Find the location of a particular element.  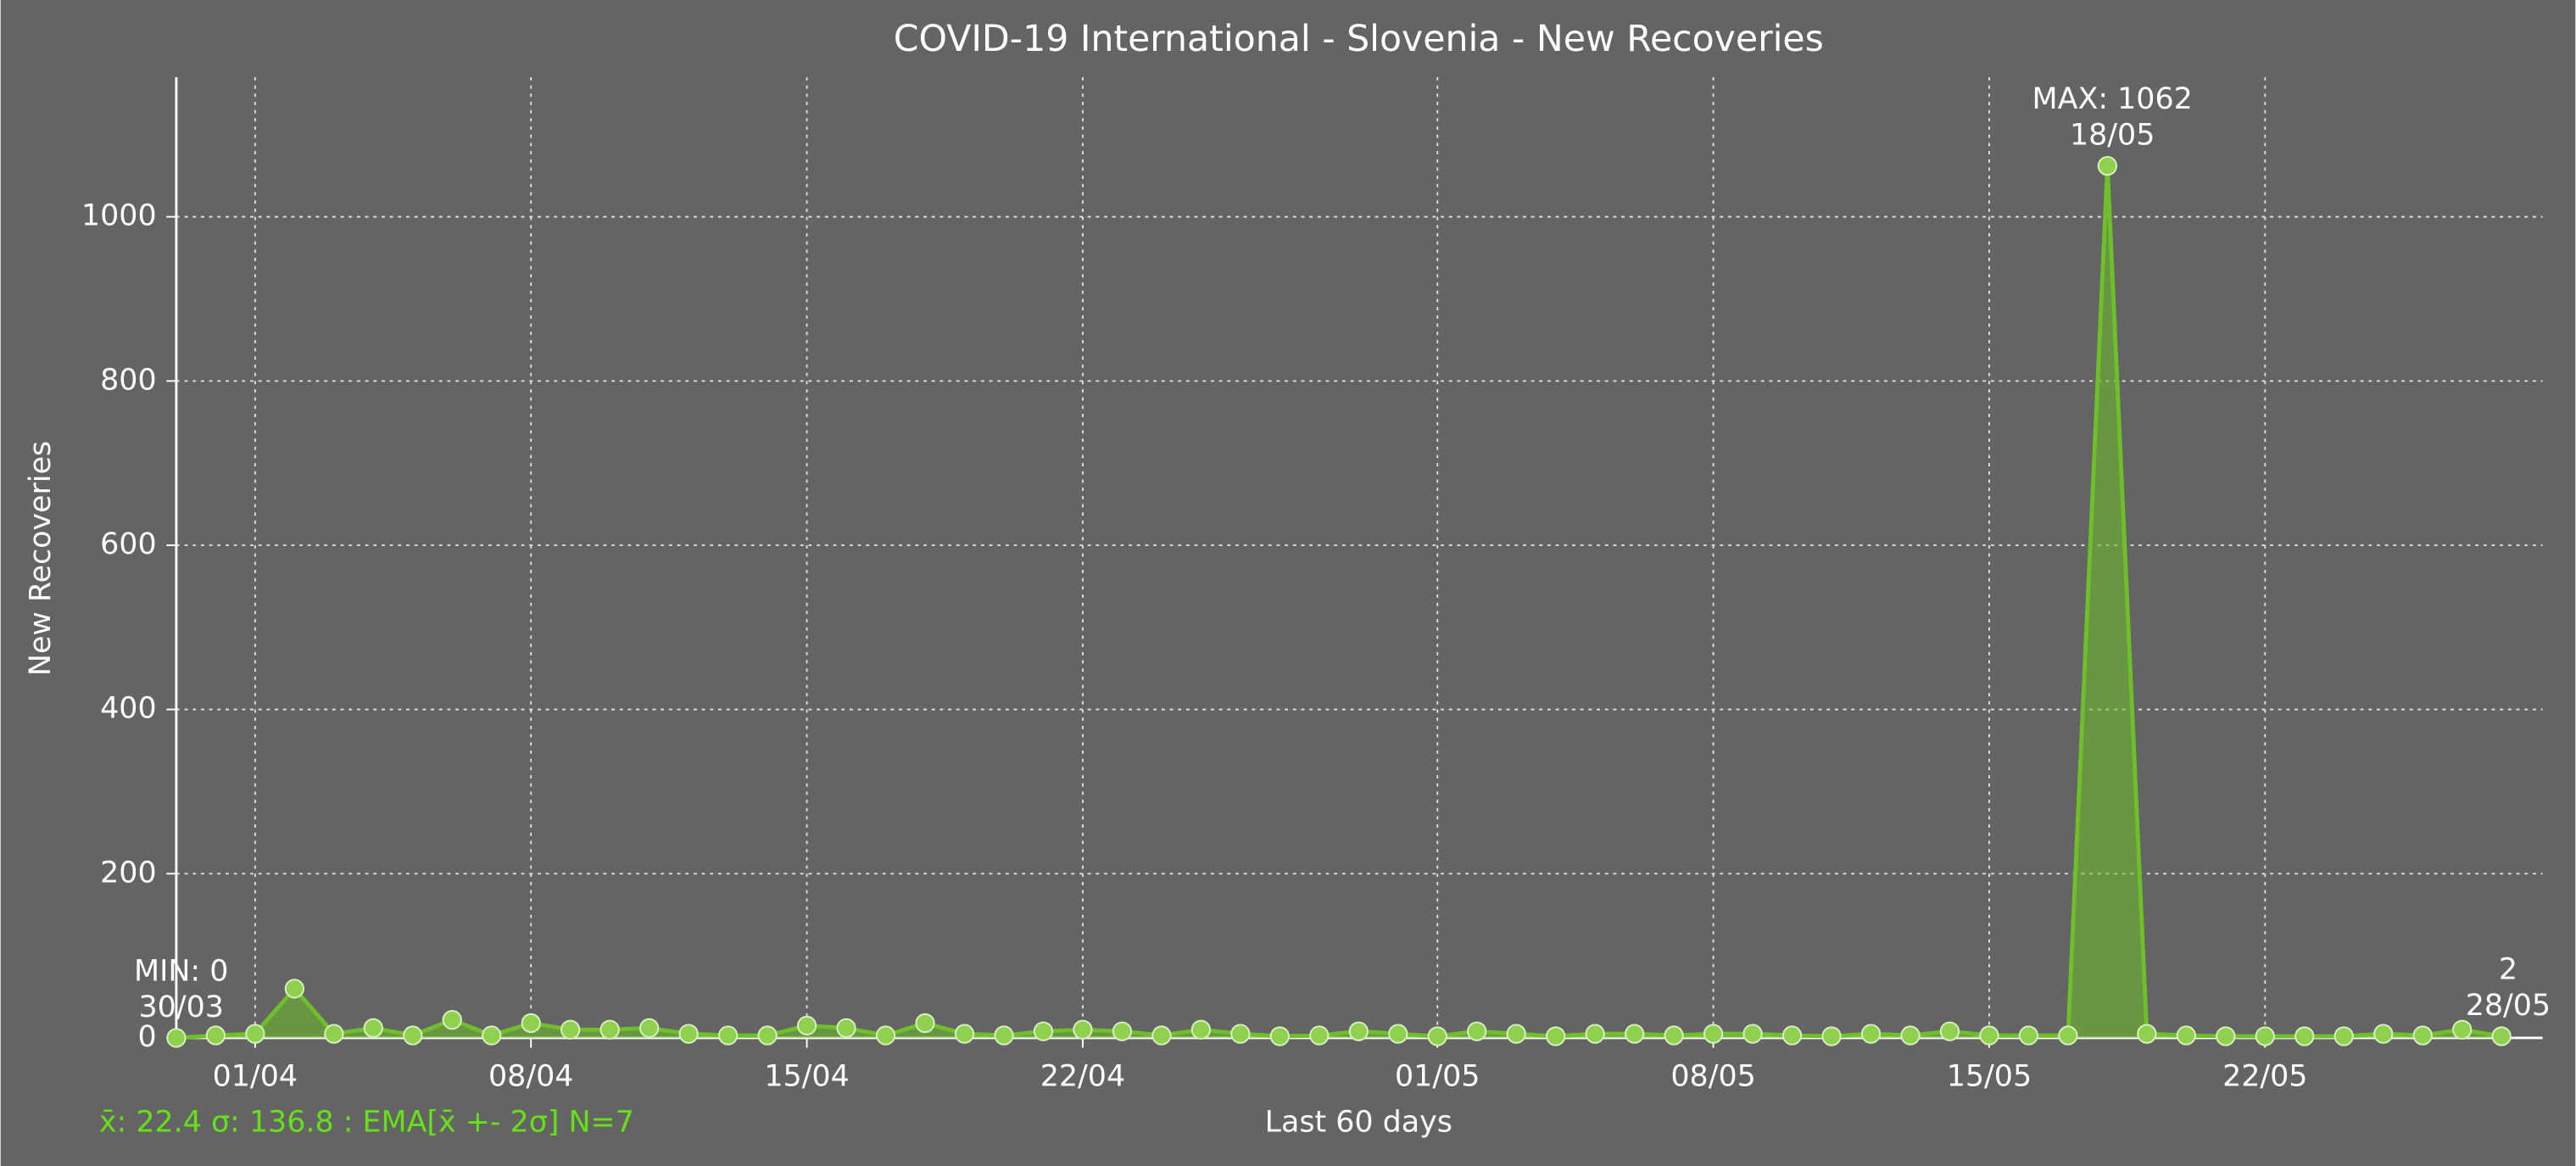

x-tick-label: 01/05 is located at coordinates (1437, 1076).